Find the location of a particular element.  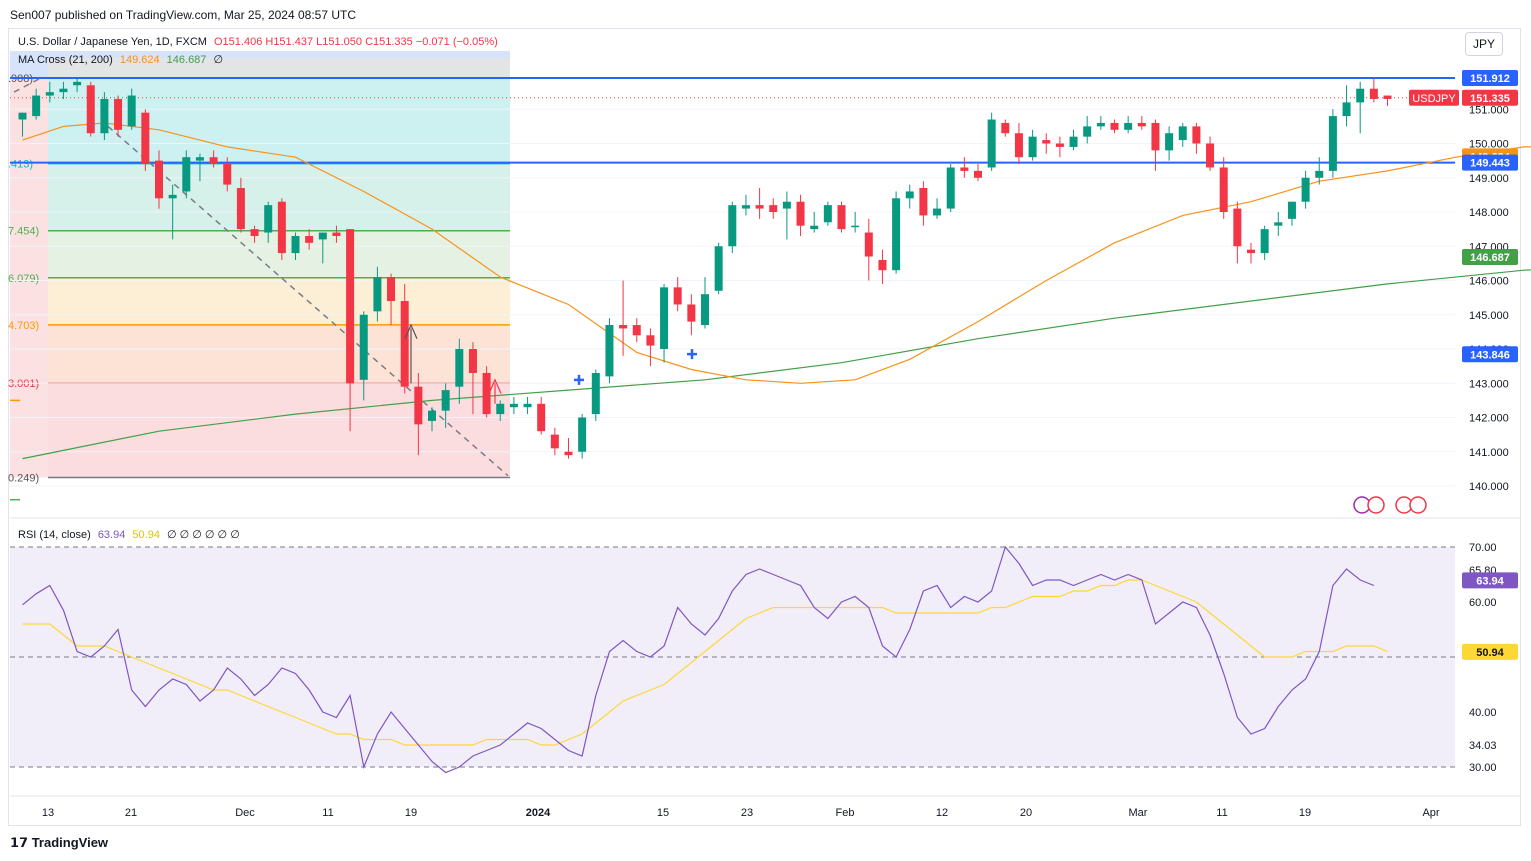

price-axis-badge-label: 143.846 is located at coordinates (1490, 355).